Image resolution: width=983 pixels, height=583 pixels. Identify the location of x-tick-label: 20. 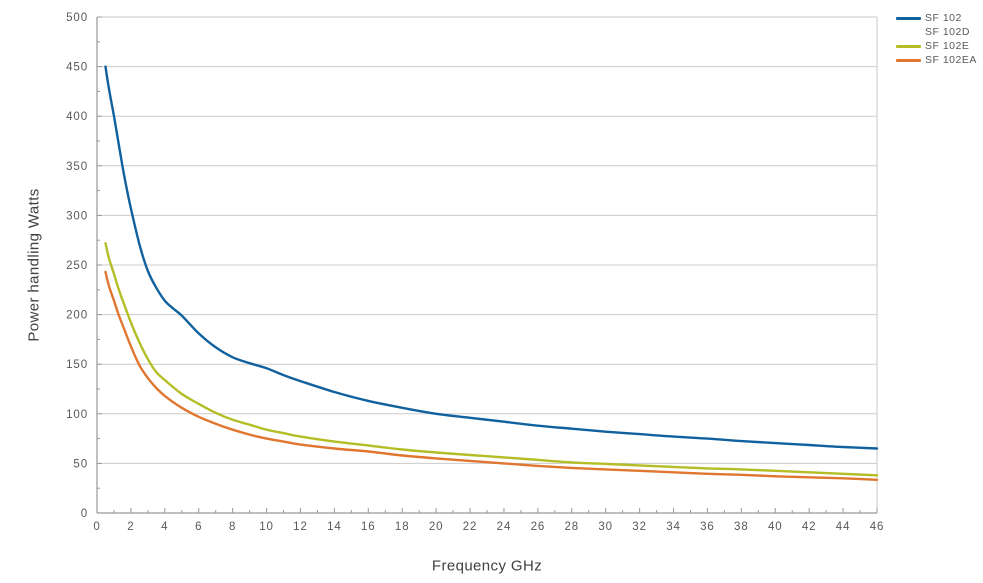
(436, 527).